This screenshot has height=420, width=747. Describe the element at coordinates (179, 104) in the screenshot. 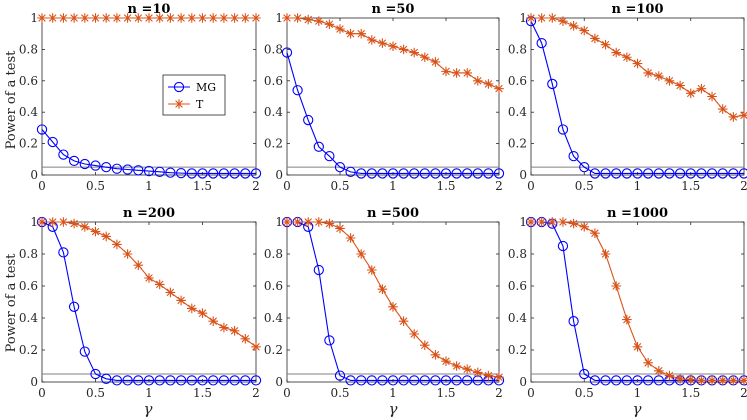

I see `legend-marker` at that location.